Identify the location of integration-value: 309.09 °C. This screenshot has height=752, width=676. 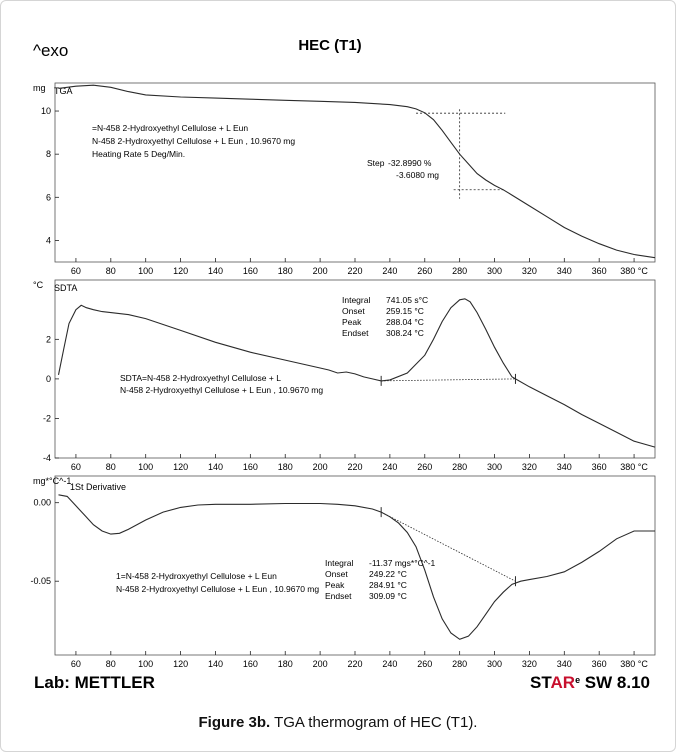
(388, 596).